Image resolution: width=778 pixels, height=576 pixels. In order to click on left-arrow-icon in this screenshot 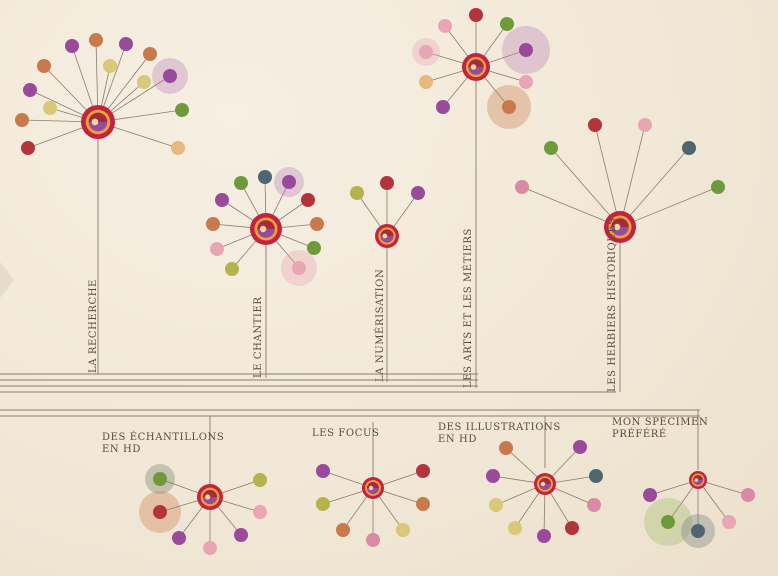, I will do `click(7, 280)`.